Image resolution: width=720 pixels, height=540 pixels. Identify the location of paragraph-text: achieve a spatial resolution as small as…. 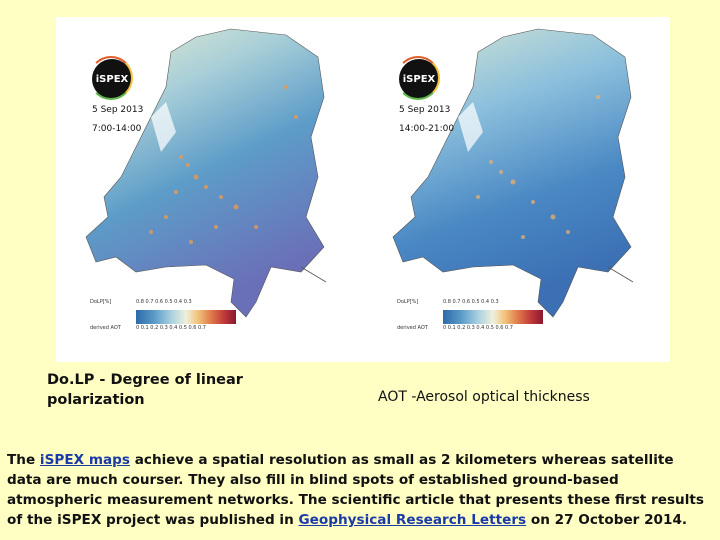
(355, 490).